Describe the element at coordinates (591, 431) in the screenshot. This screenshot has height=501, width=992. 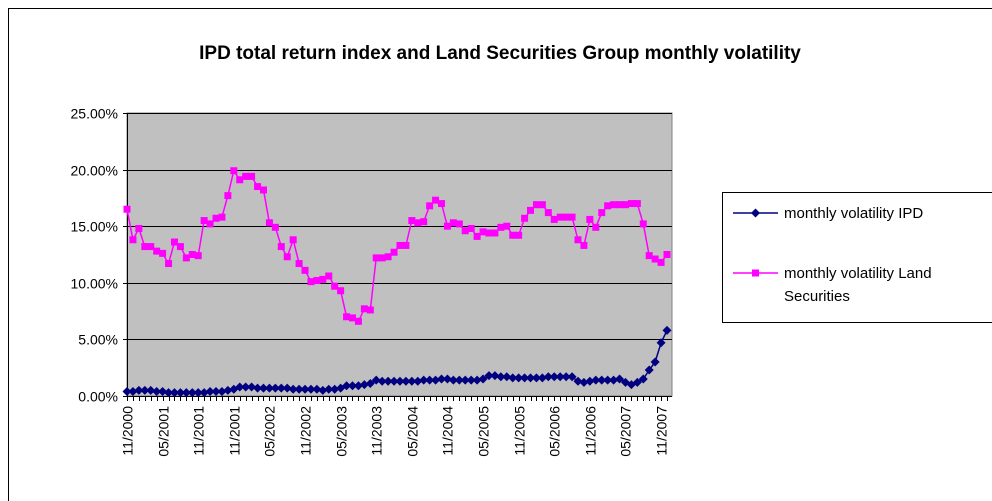
I see `x-tick-label: 11/2006` at that location.